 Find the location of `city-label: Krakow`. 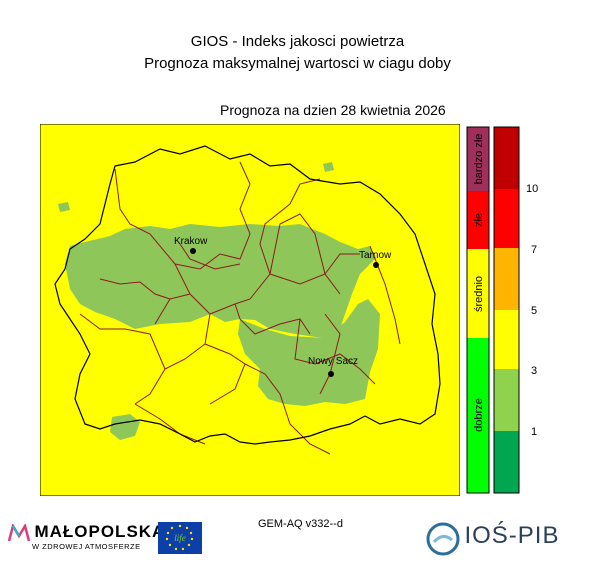

city-label: Krakow is located at coordinates (191, 241).